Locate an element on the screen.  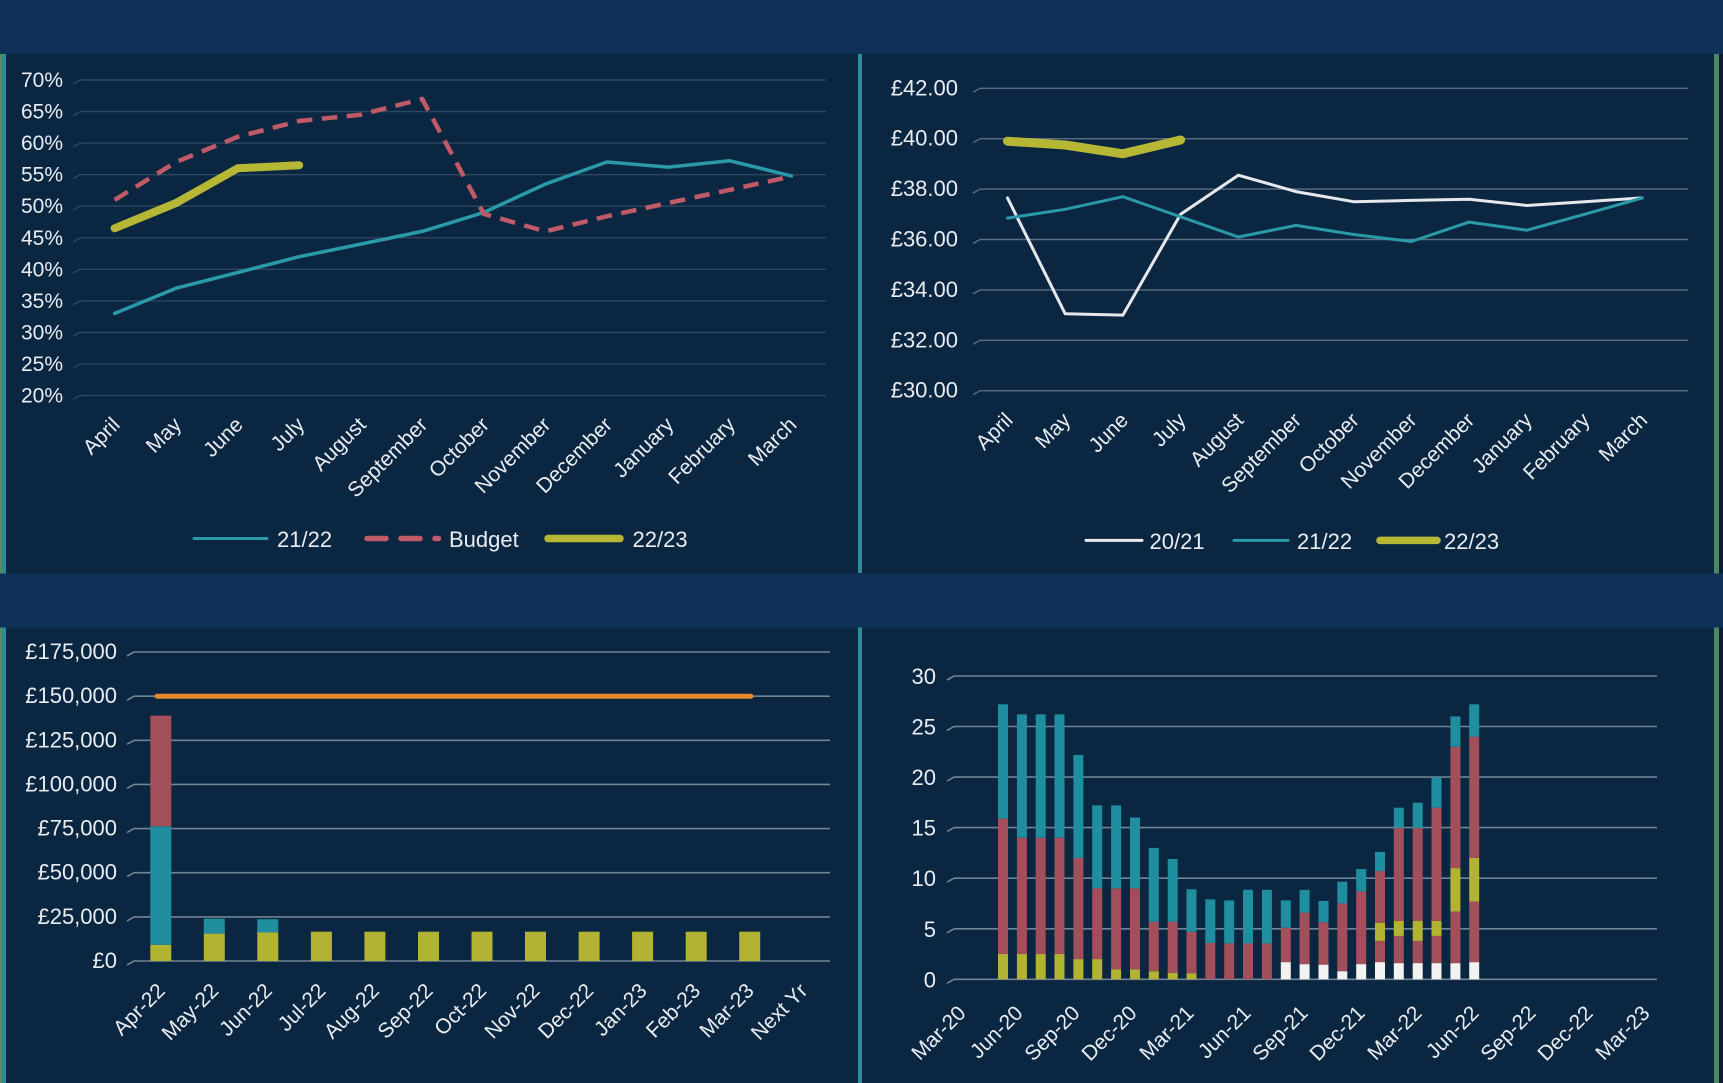
svg-text: £150,000 is located at coordinates (71, 695).